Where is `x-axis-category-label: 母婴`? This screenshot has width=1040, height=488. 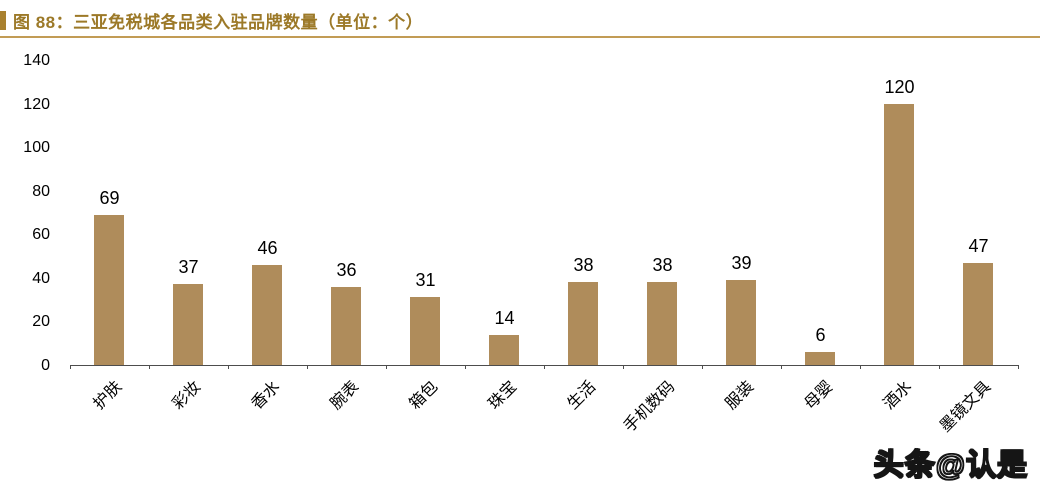 x-axis-category-label: 母婴 is located at coordinates (819, 395).